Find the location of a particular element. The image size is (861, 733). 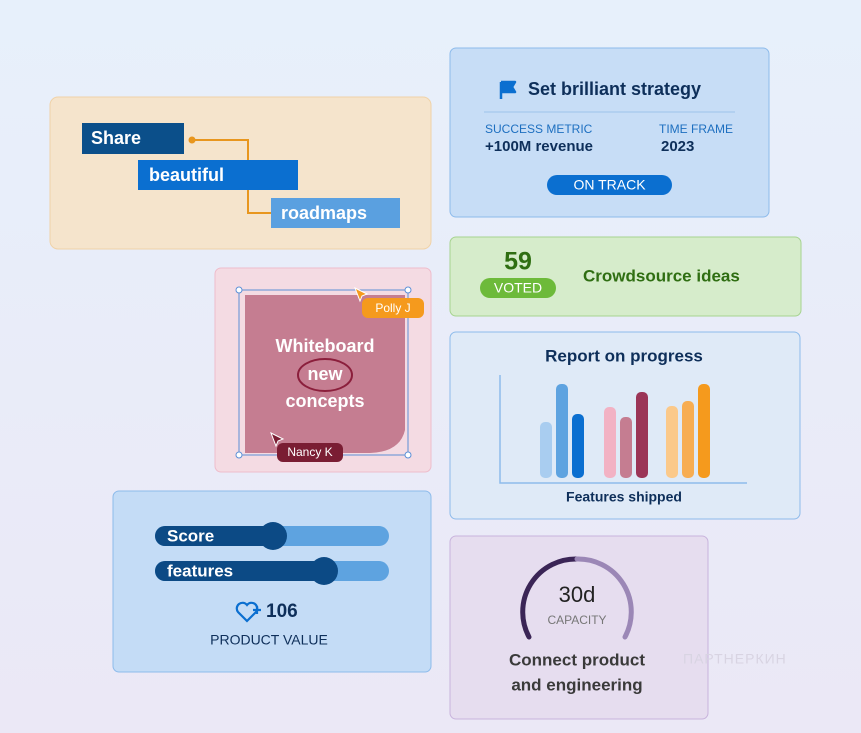

roadmap-word: Share is located at coordinates (116, 138).